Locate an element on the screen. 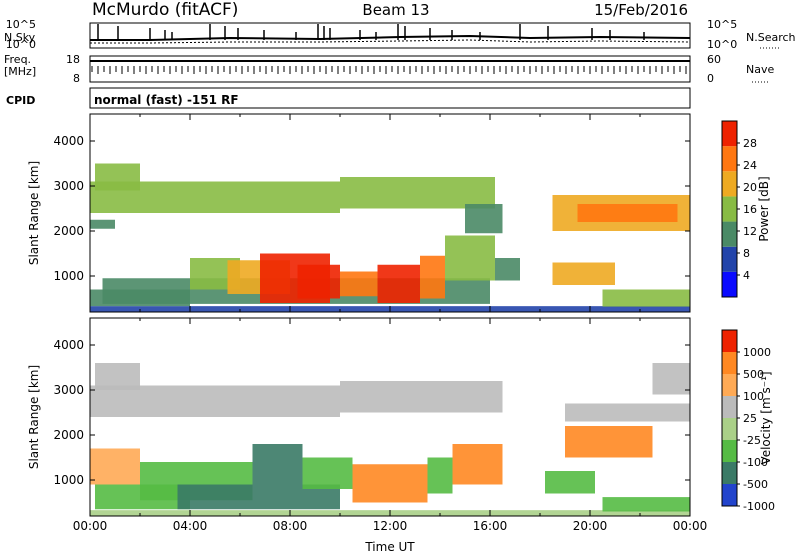 This screenshot has height=554, width=800. velocity-ytick-label: 2000 is located at coordinates (68, 435).